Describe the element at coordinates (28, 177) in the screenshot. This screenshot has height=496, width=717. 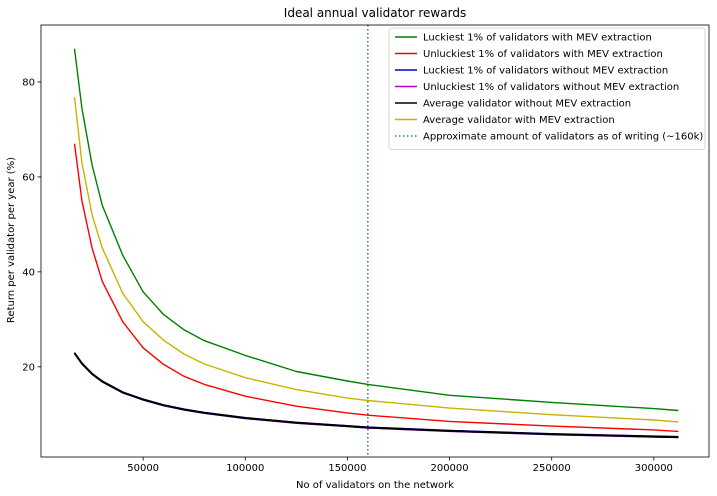
I see `y-tick-label: 60` at that location.